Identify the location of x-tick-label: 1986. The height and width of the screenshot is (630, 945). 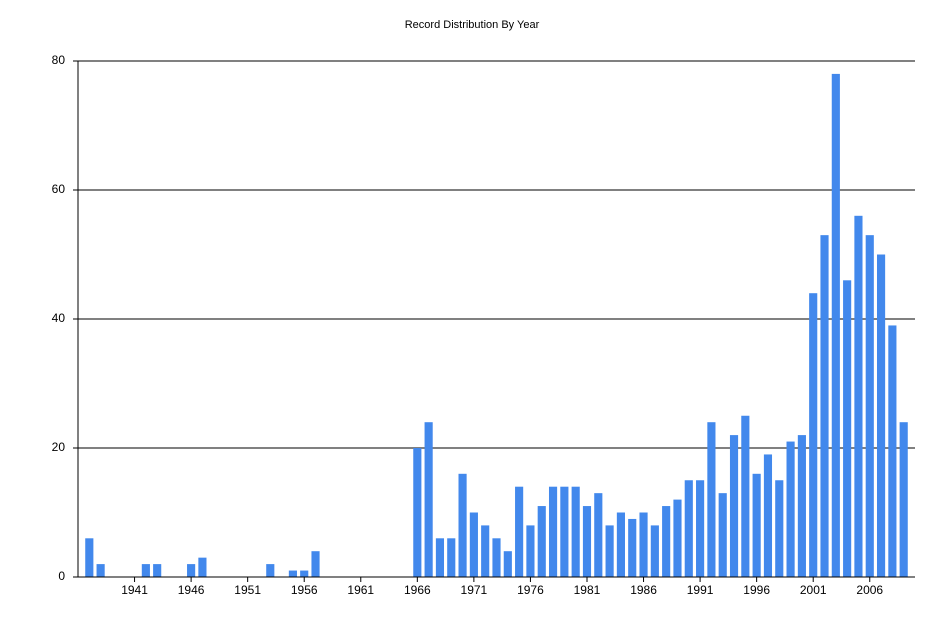
(643, 590).